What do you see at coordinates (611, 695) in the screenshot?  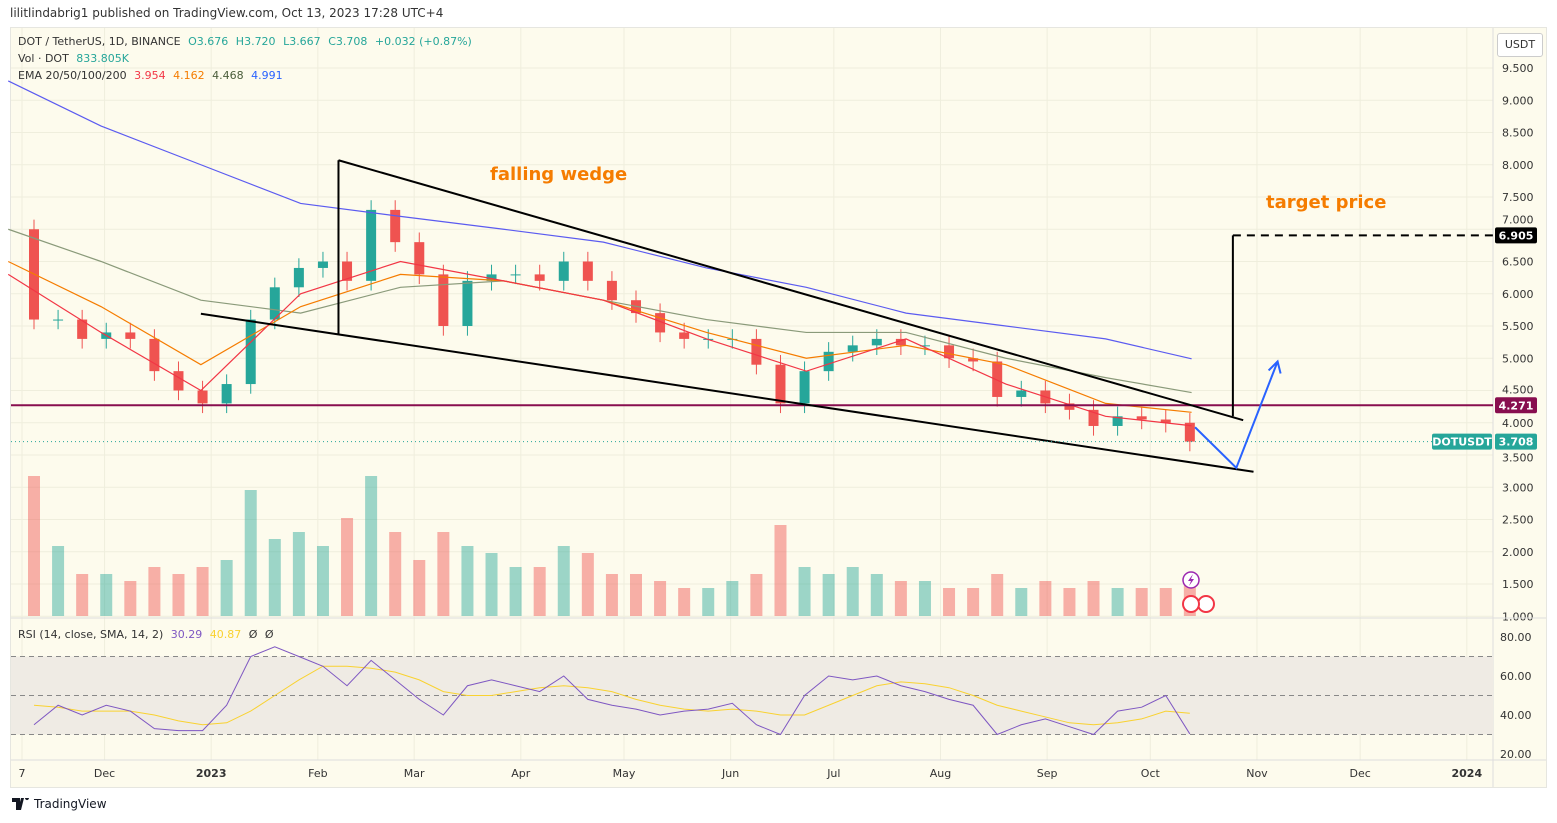 I see `rsi-sma-line` at bounding box center [611, 695].